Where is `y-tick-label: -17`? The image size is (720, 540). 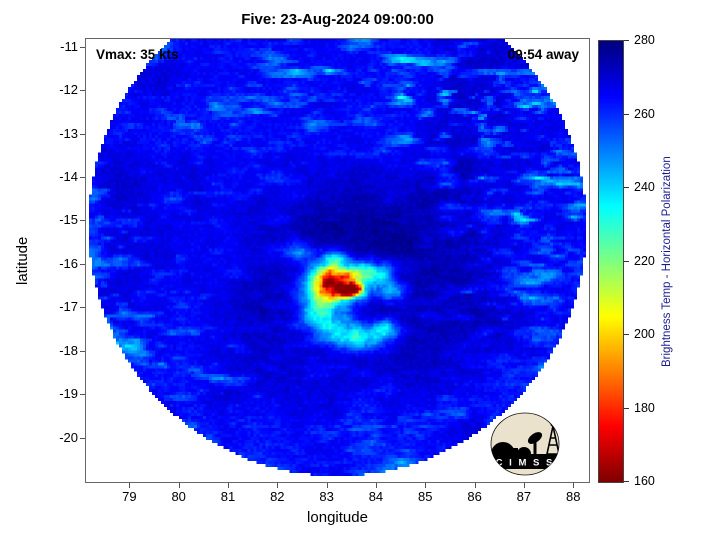 y-tick-label: -17 is located at coordinates (68, 307).